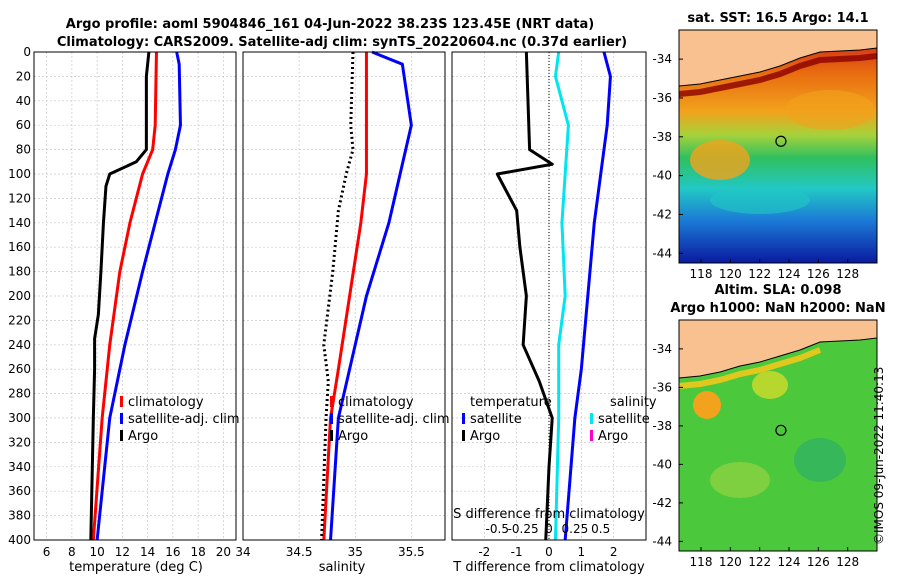 This screenshot has width=900, height=580. I want to click on legend-t-argo: Argo, so click(485, 436).